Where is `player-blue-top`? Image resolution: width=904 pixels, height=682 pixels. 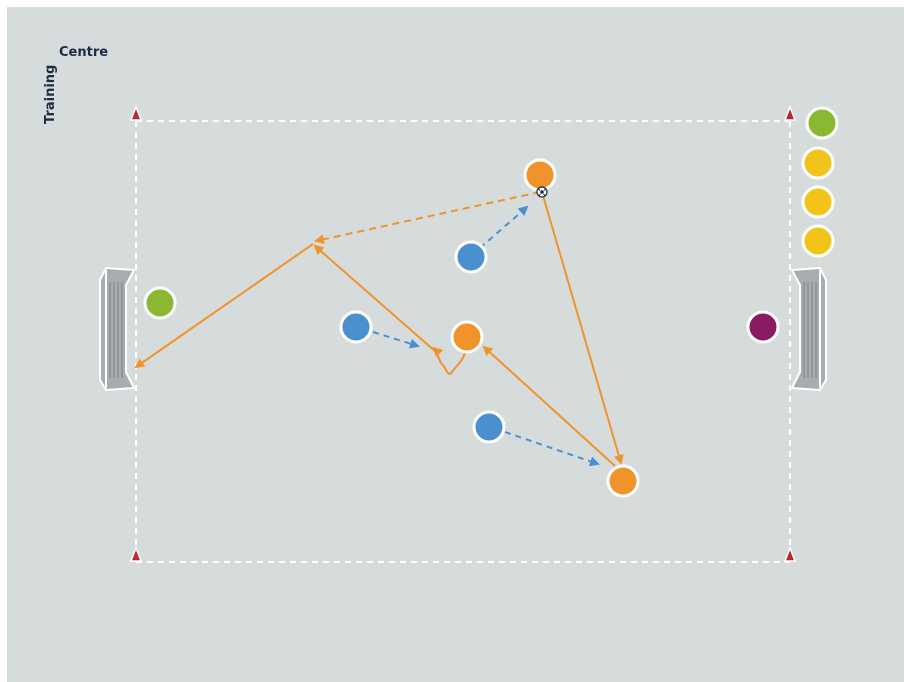 player-blue-top is located at coordinates (471, 257).